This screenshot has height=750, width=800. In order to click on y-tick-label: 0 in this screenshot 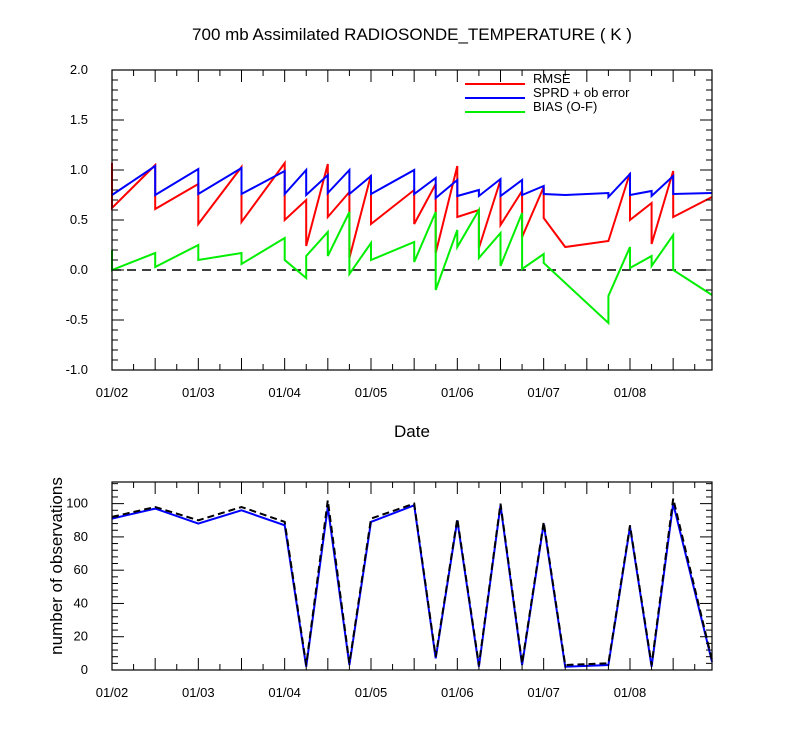, I will do `click(84, 669)`.